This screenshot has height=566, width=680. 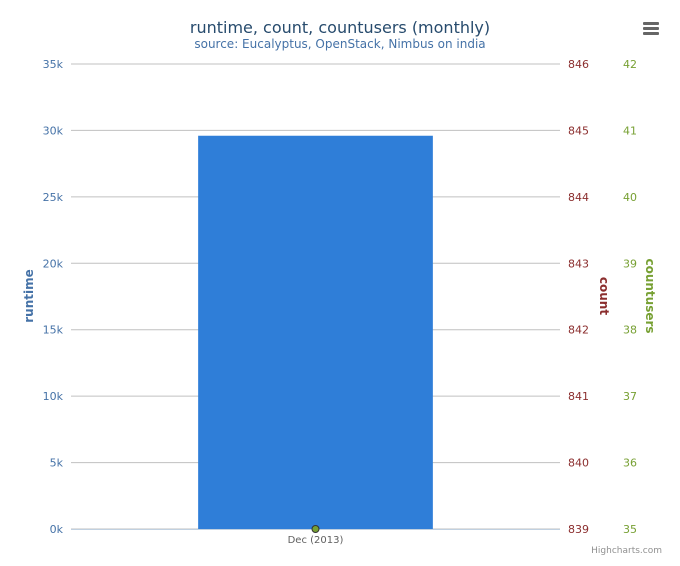 I want to click on count-tick-label: 843, so click(x=578, y=263).